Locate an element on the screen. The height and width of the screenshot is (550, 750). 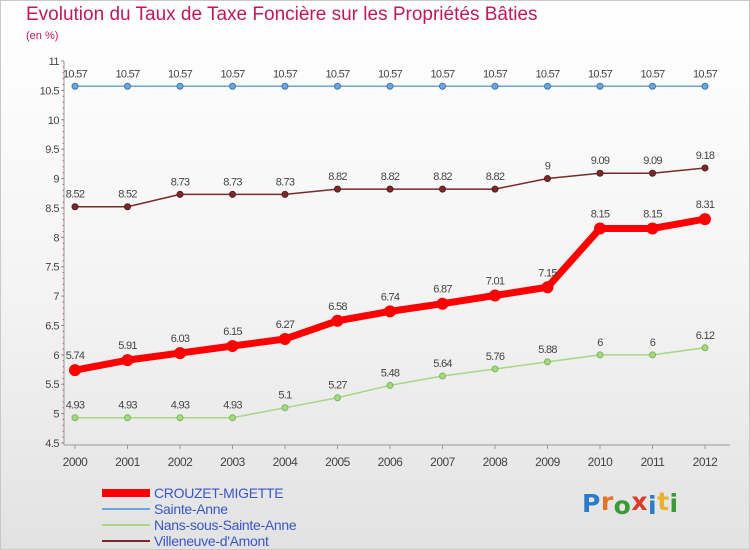
legend-label-crouzet-migette: CROUZET-MIGETTE is located at coordinates (219, 493).